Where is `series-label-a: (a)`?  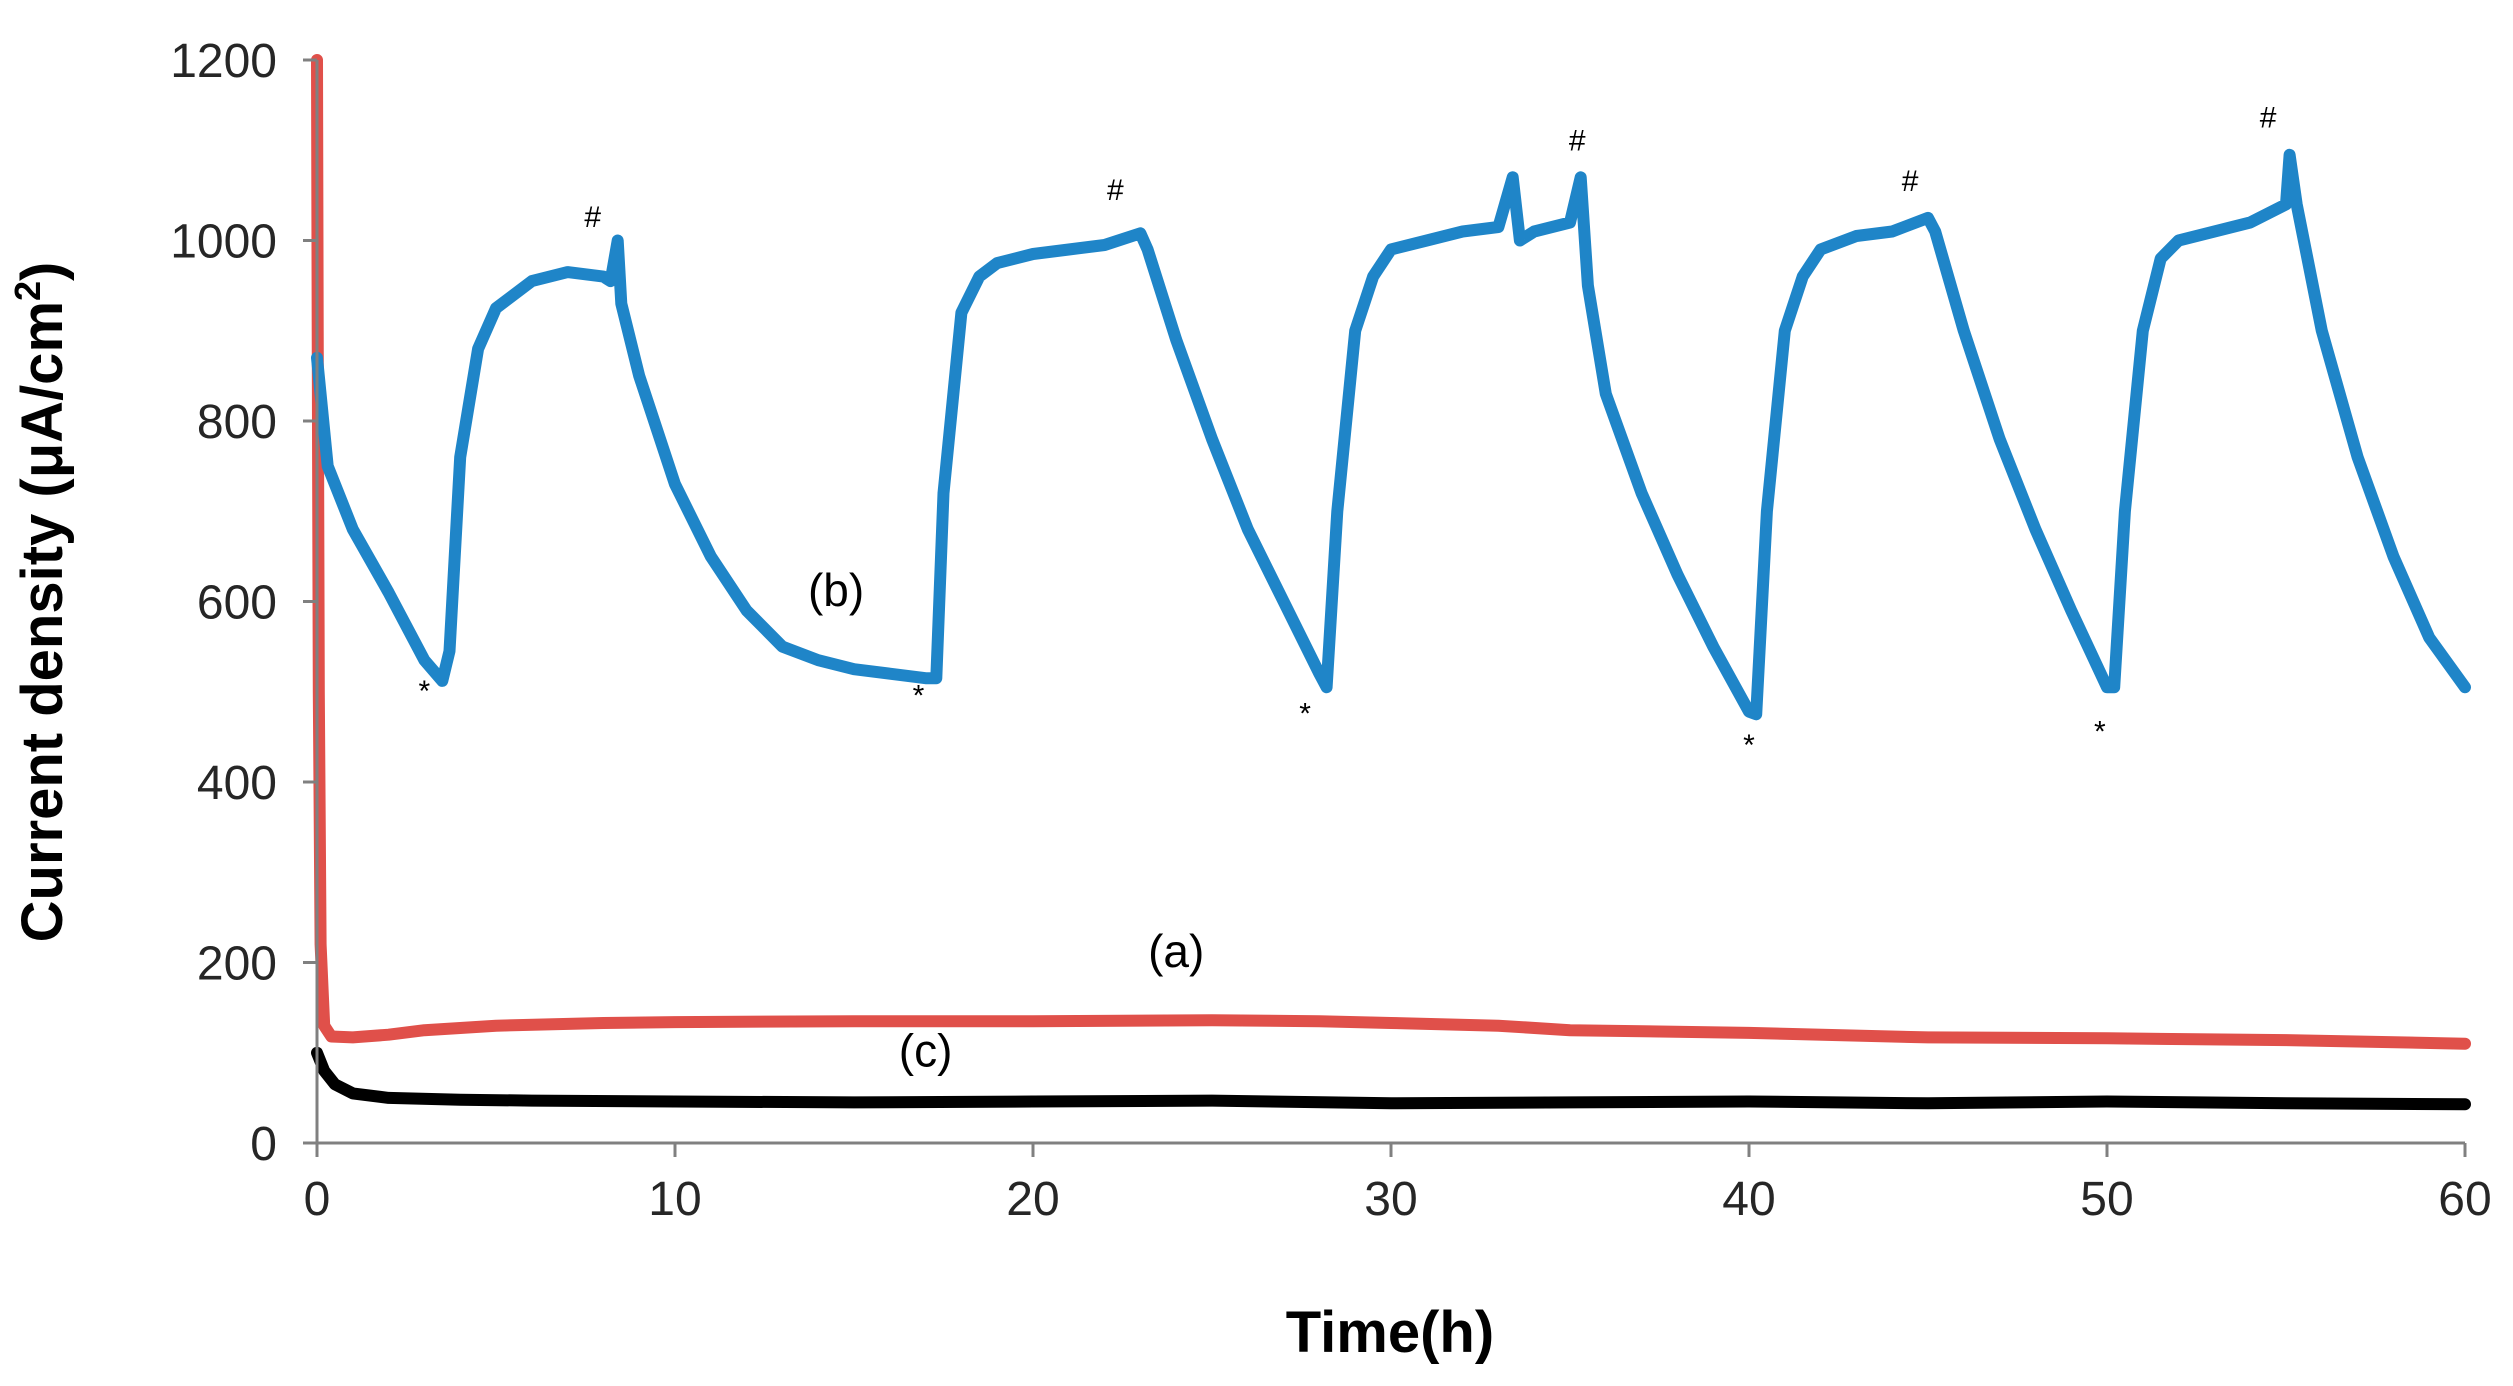
series-label-a: (a) is located at coordinates (1176, 951).